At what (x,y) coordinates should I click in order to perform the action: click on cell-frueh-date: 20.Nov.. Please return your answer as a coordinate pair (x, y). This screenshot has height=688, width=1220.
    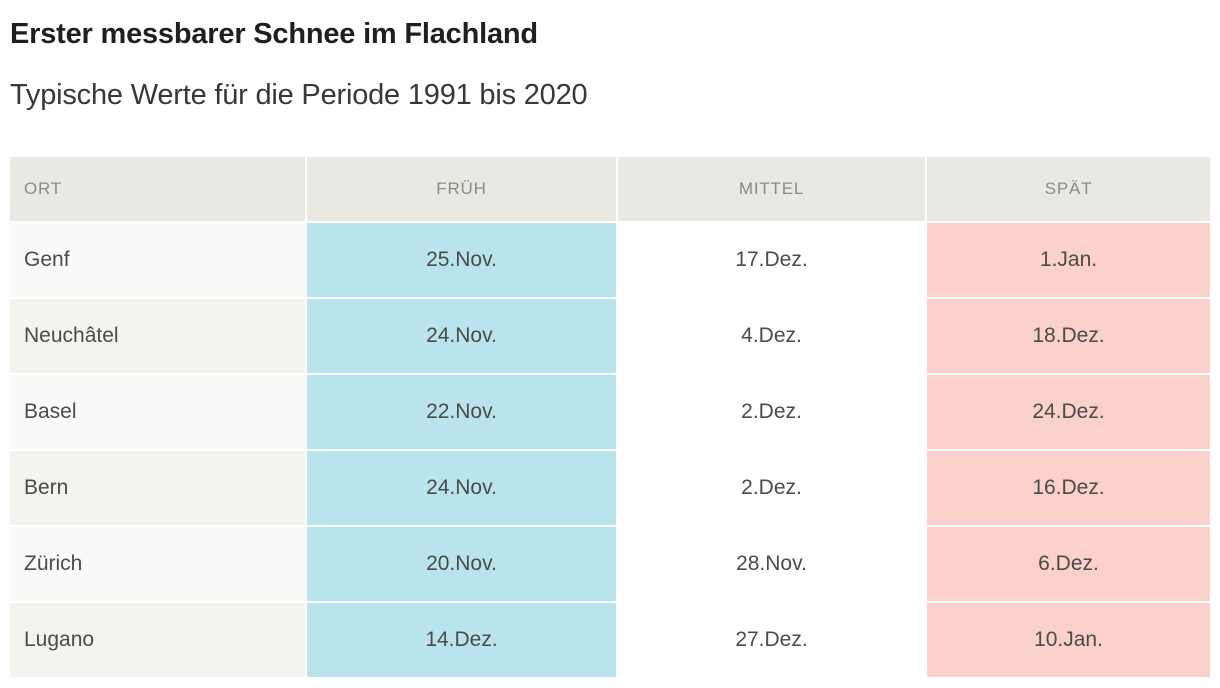
    Looking at the image, I should click on (461, 564).